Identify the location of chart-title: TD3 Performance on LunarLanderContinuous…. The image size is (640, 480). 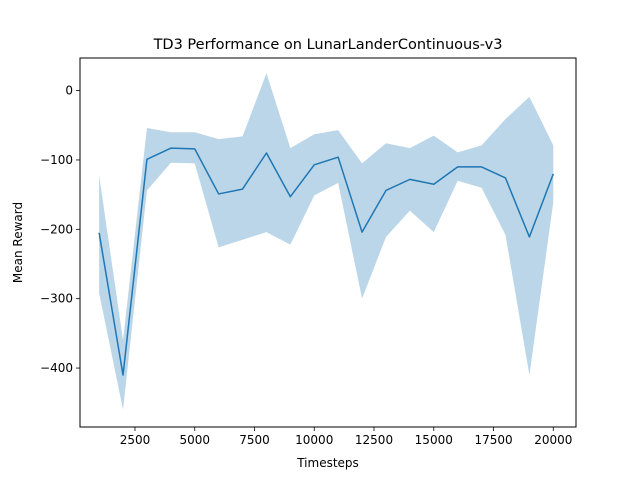
(328, 45).